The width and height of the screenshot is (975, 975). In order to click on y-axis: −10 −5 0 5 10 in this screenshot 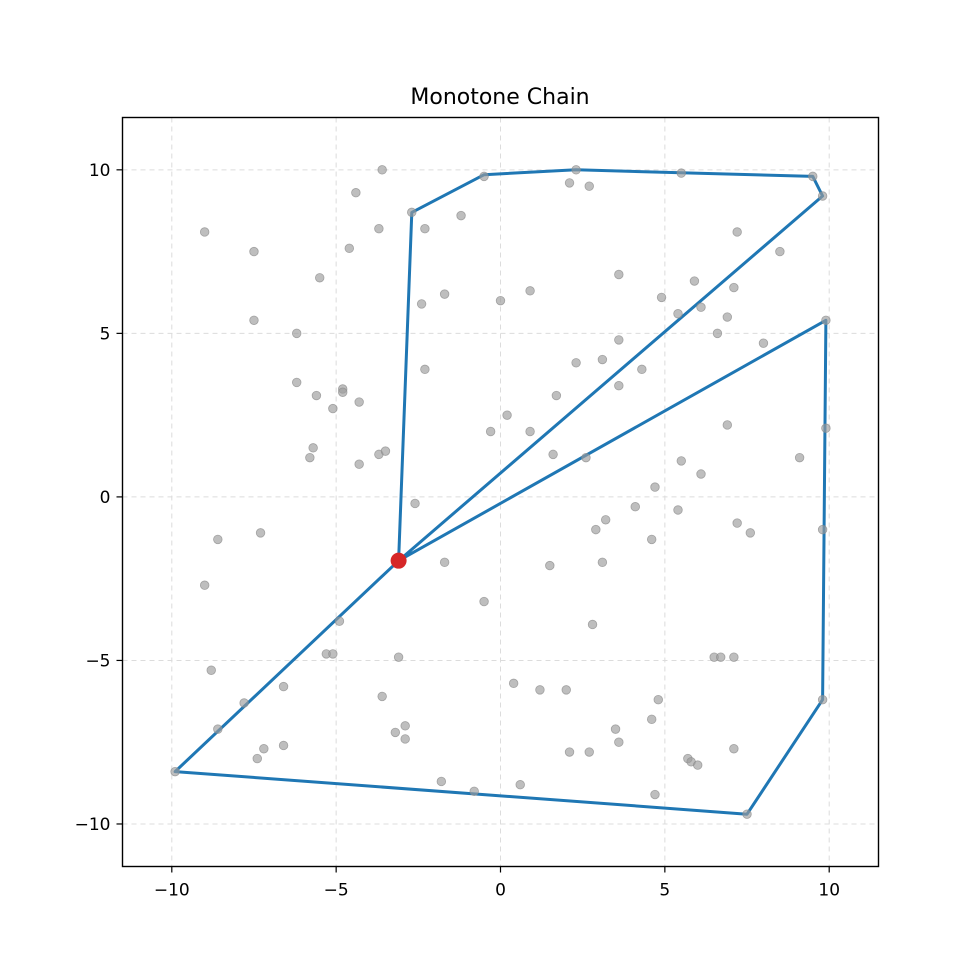, I will do `click(99, 498)`.